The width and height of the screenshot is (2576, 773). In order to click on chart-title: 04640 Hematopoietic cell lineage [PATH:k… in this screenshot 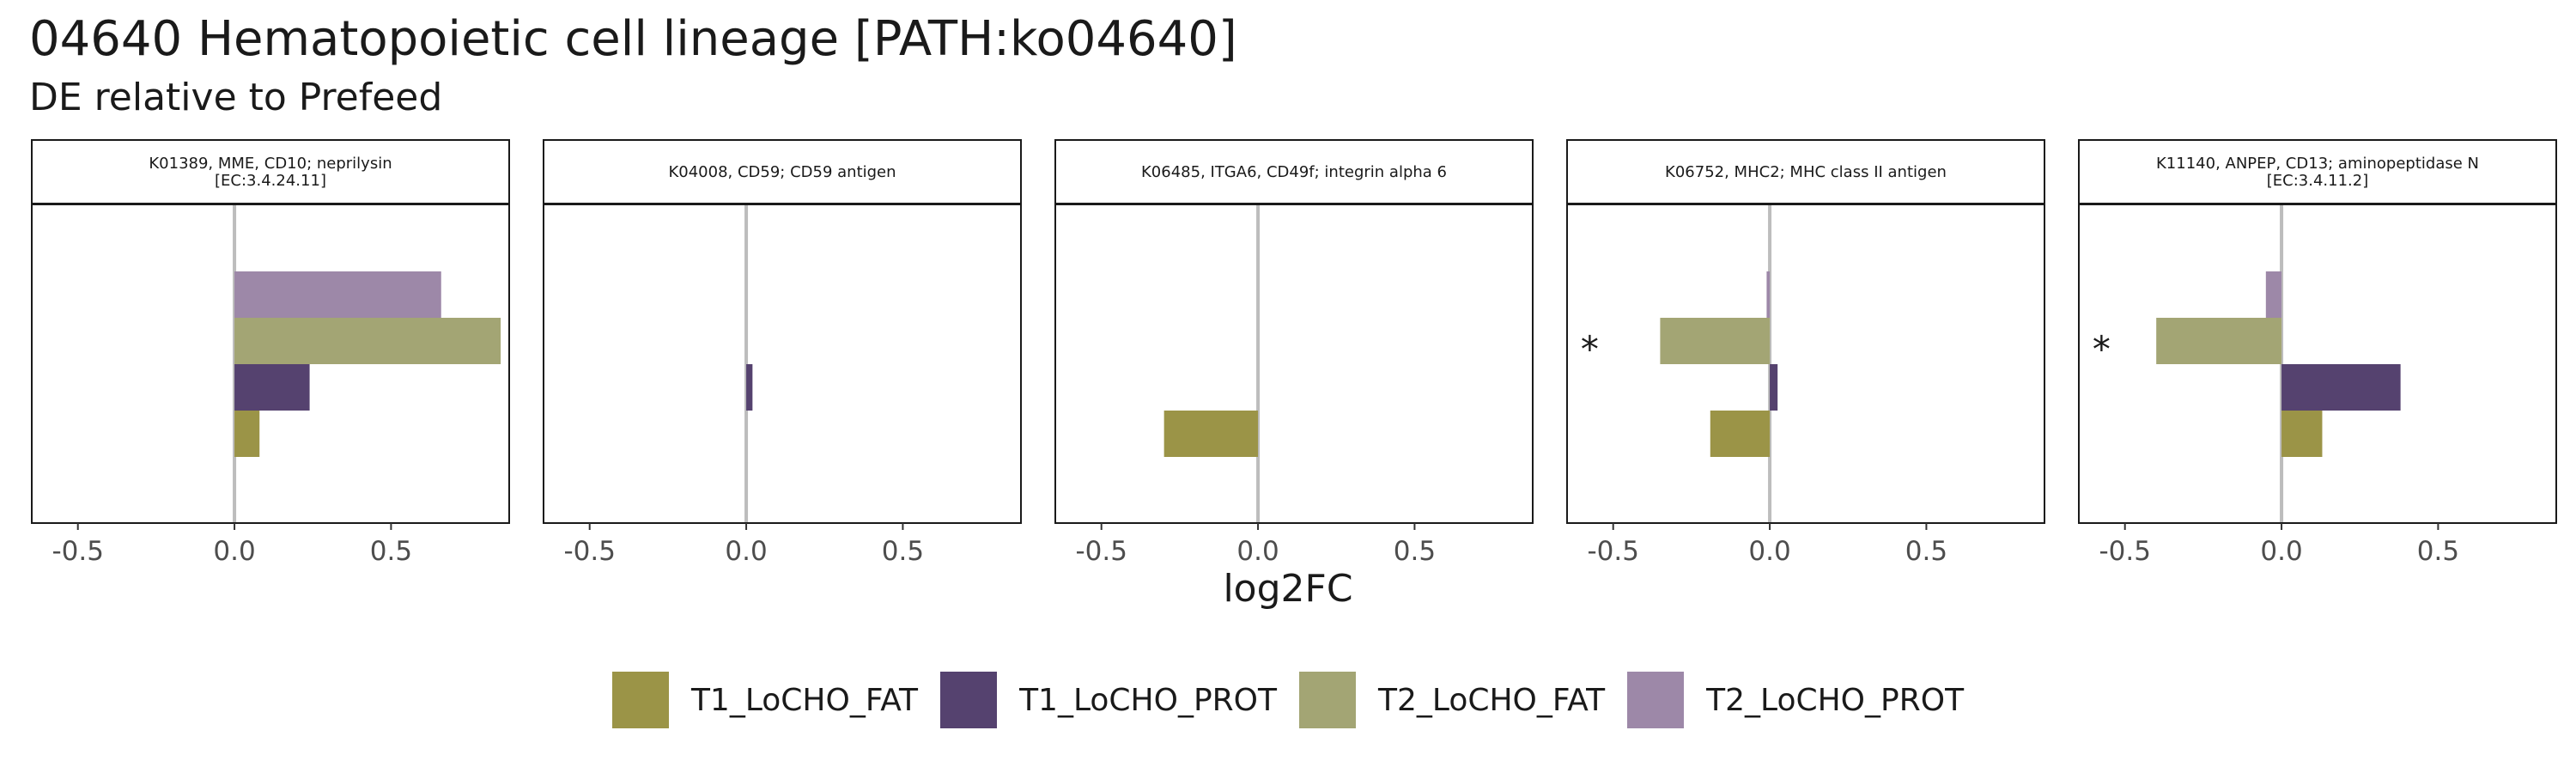, I will do `click(633, 39)`.